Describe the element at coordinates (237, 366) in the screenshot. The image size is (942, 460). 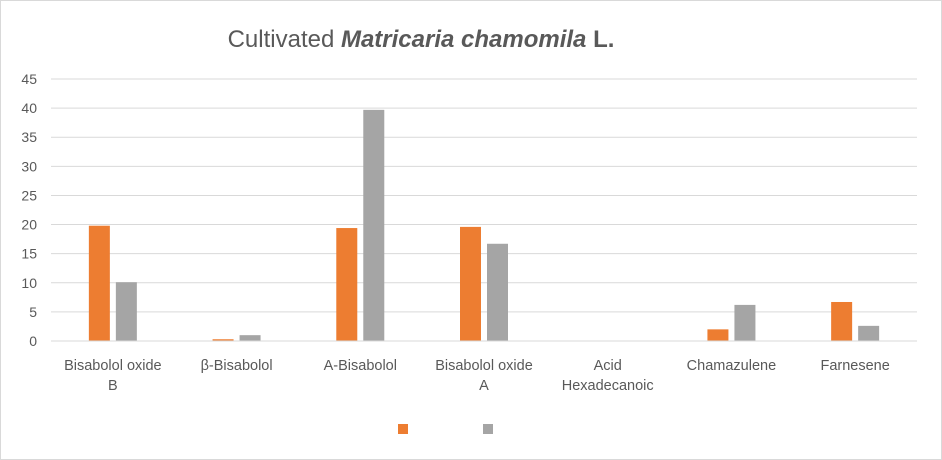
I see `x-tick-label: β-Bisabolol` at that location.